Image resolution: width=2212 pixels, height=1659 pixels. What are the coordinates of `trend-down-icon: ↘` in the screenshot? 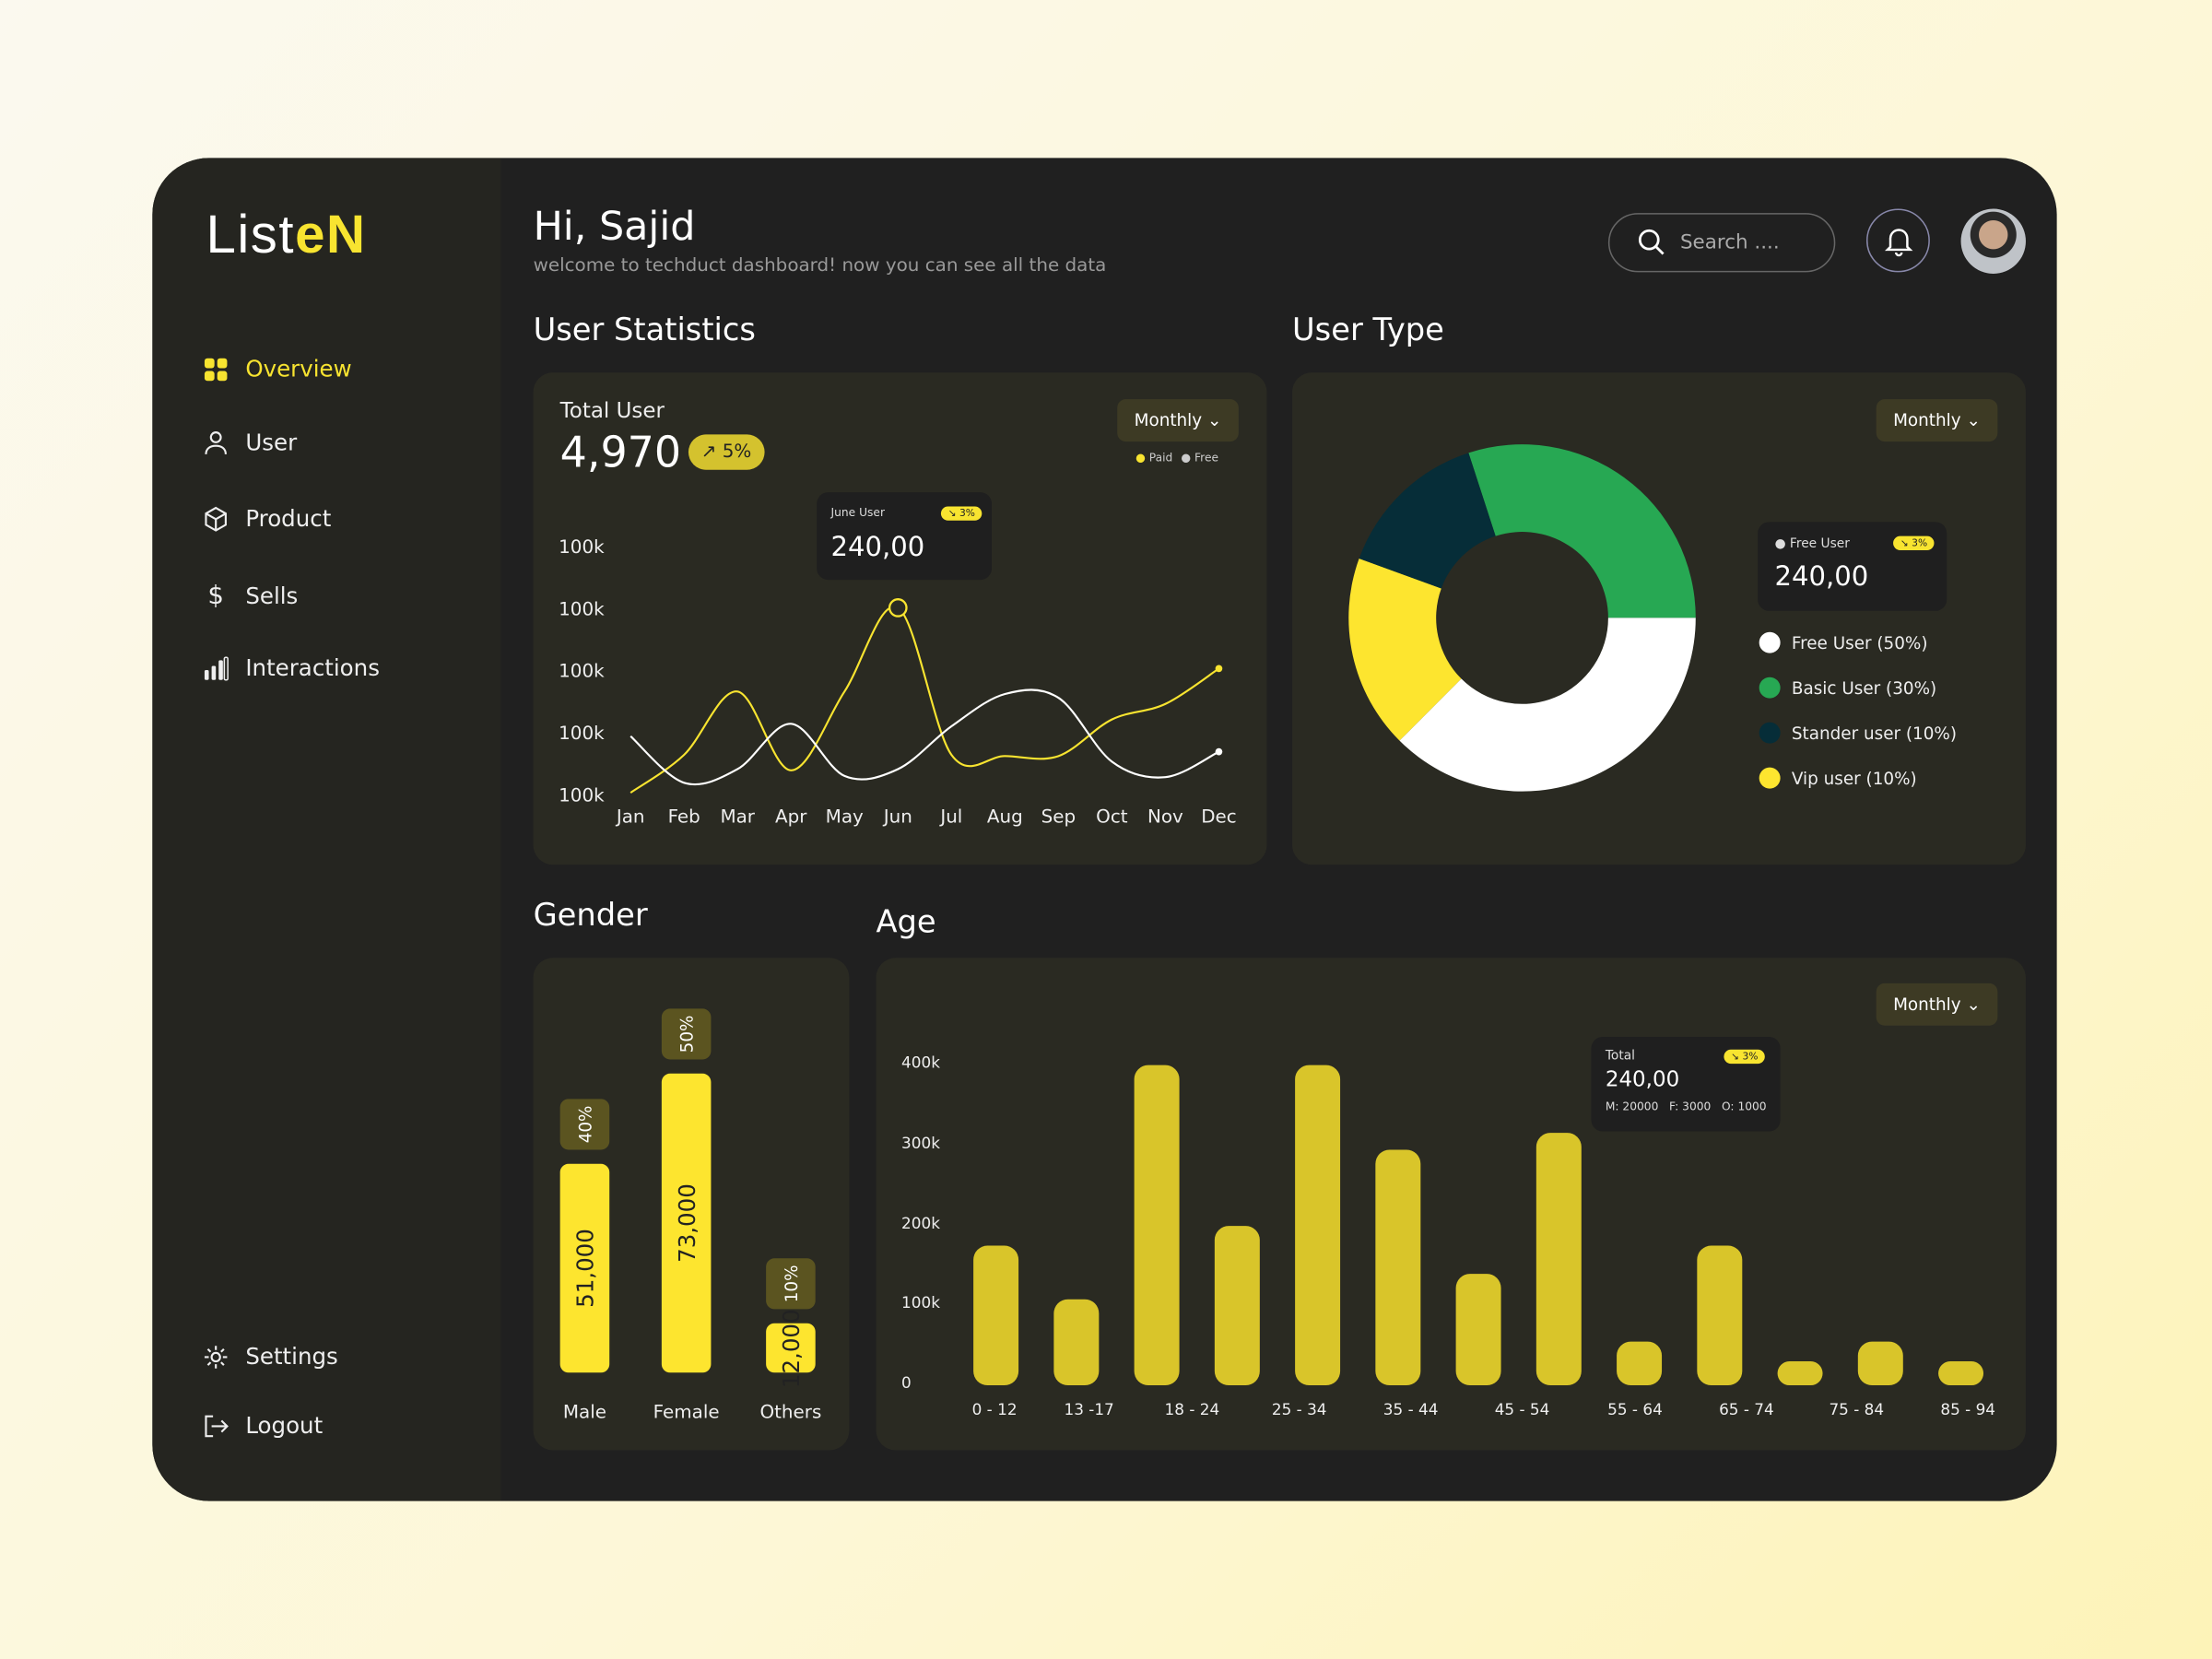 It's located at (1737, 1057).